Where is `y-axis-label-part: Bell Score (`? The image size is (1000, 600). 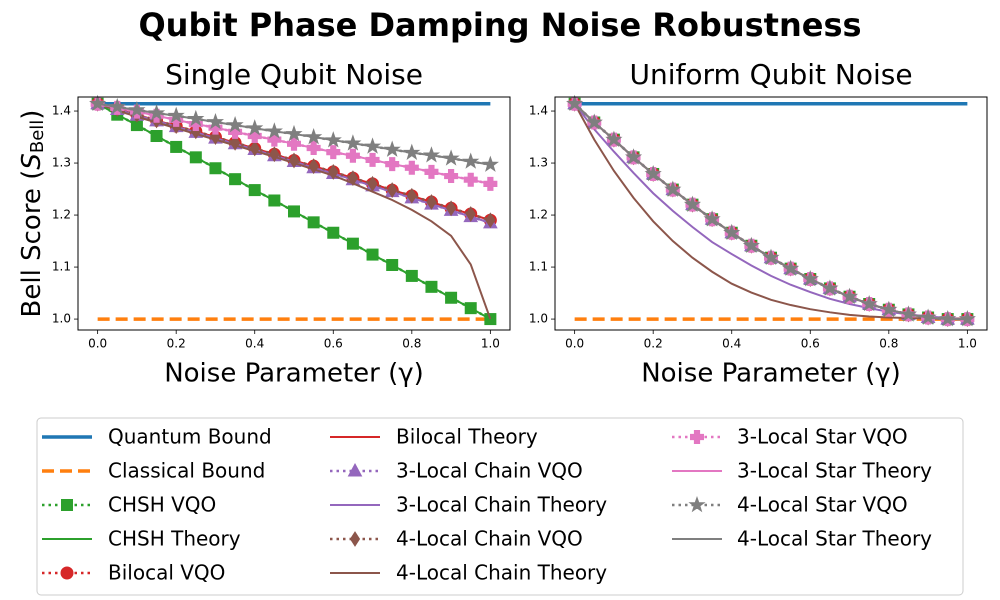 y-axis-label-part: Bell Score ( is located at coordinates (32, 244).